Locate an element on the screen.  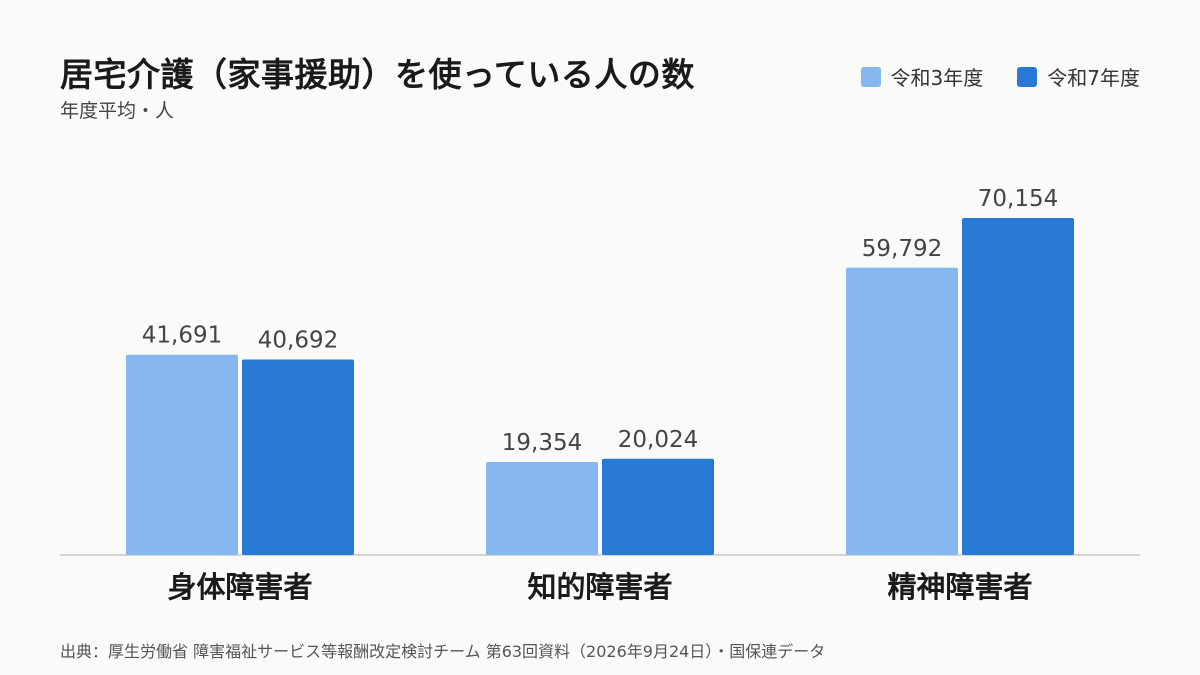
data-label-r3-2: 59,792 is located at coordinates (902, 249).